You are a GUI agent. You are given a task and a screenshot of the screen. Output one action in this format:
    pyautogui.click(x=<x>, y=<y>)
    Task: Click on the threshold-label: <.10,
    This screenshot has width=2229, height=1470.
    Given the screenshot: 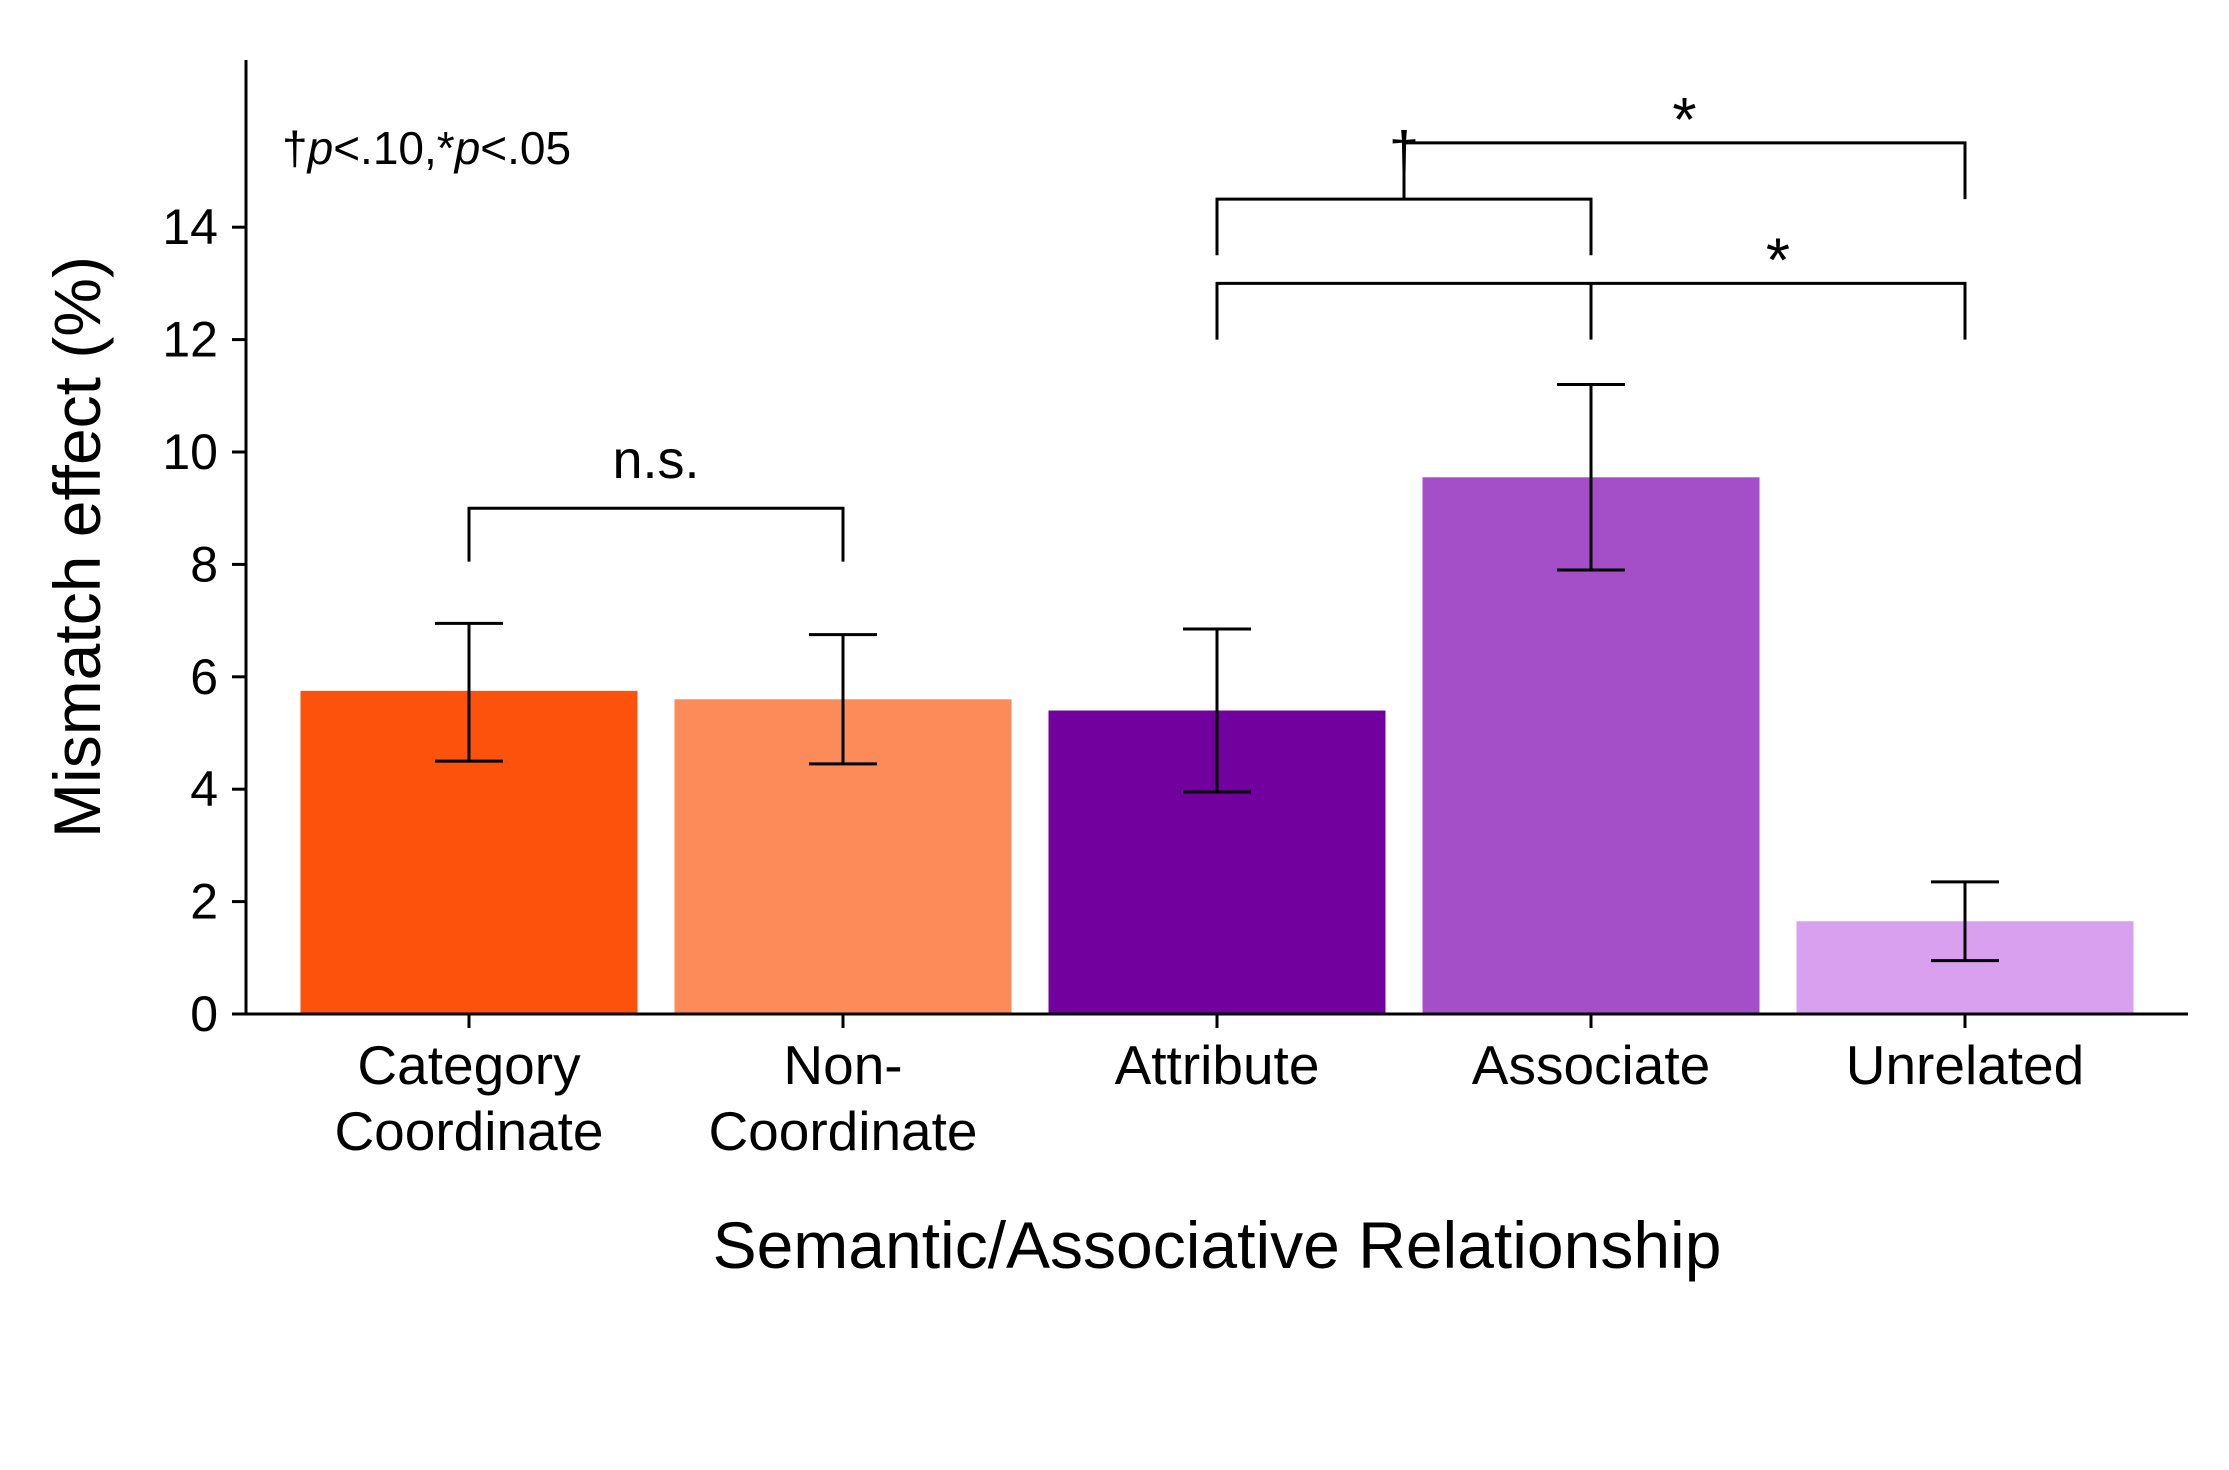 What is the action you would take?
    pyautogui.click(x=385, y=148)
    